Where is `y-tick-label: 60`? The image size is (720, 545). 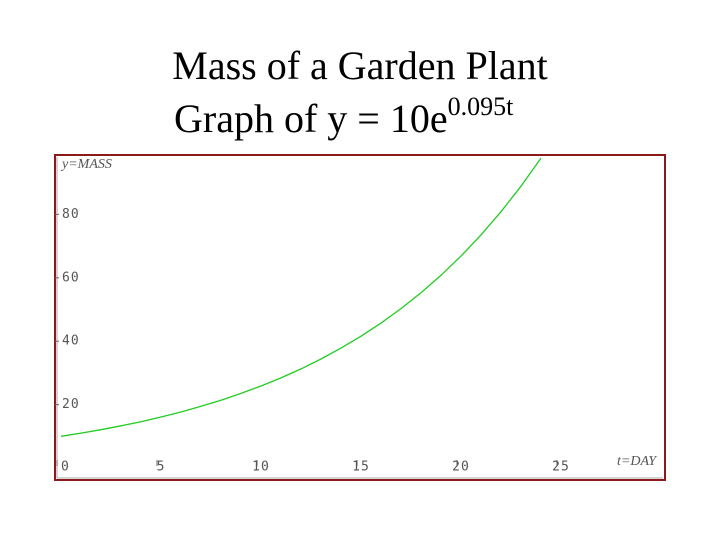
y-tick-label: 60 is located at coordinates (71, 277).